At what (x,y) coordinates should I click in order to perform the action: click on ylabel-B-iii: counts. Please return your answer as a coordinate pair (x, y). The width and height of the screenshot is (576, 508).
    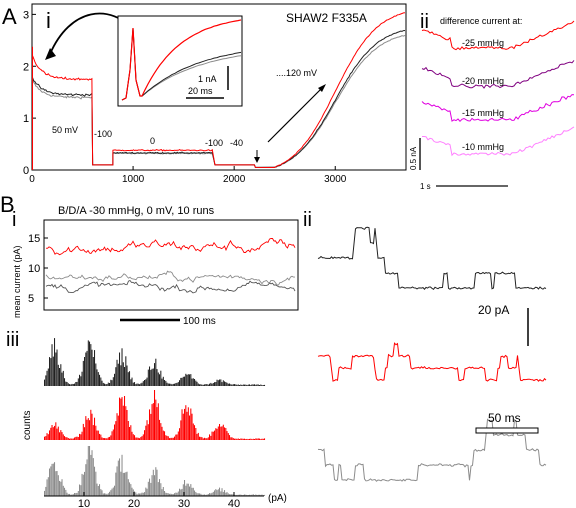
    Looking at the image, I should click on (27, 425).